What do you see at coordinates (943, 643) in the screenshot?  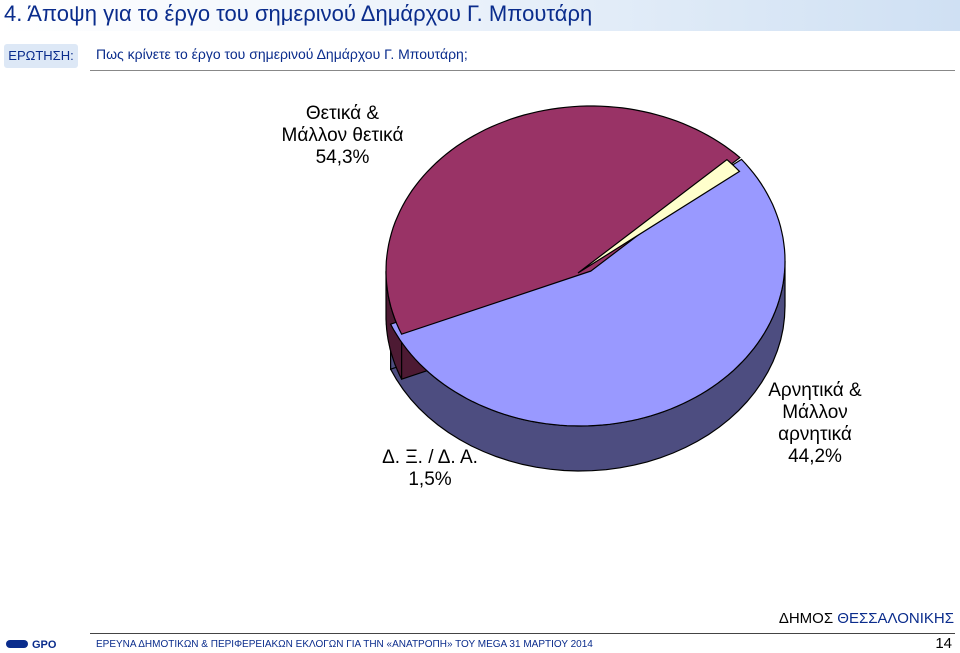 I see `page-number: 14` at bounding box center [943, 643].